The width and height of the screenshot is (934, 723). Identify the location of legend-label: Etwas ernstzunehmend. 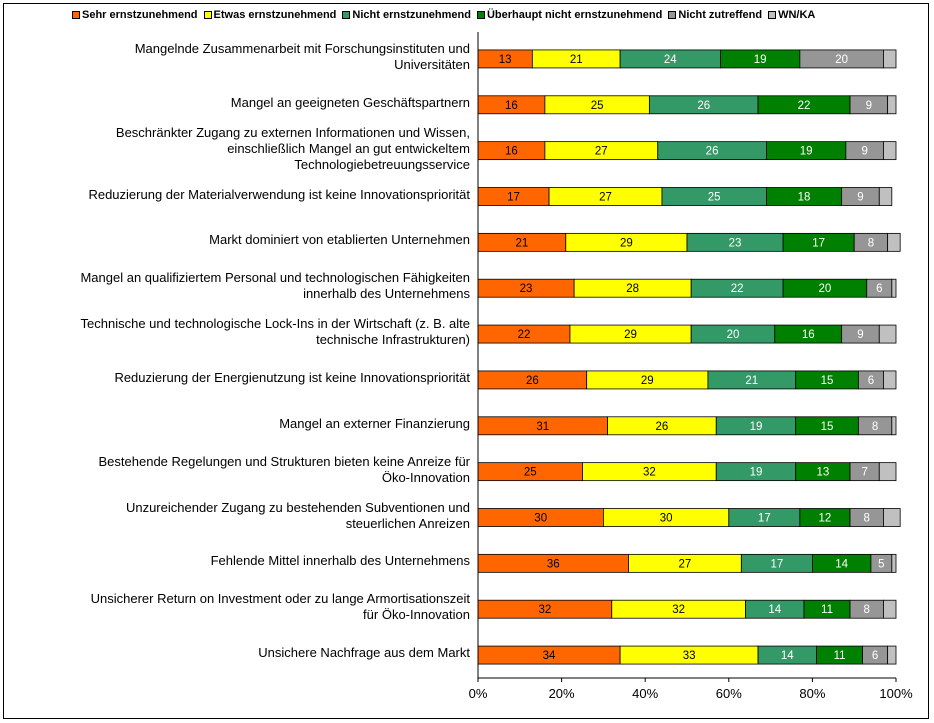
(275, 15).